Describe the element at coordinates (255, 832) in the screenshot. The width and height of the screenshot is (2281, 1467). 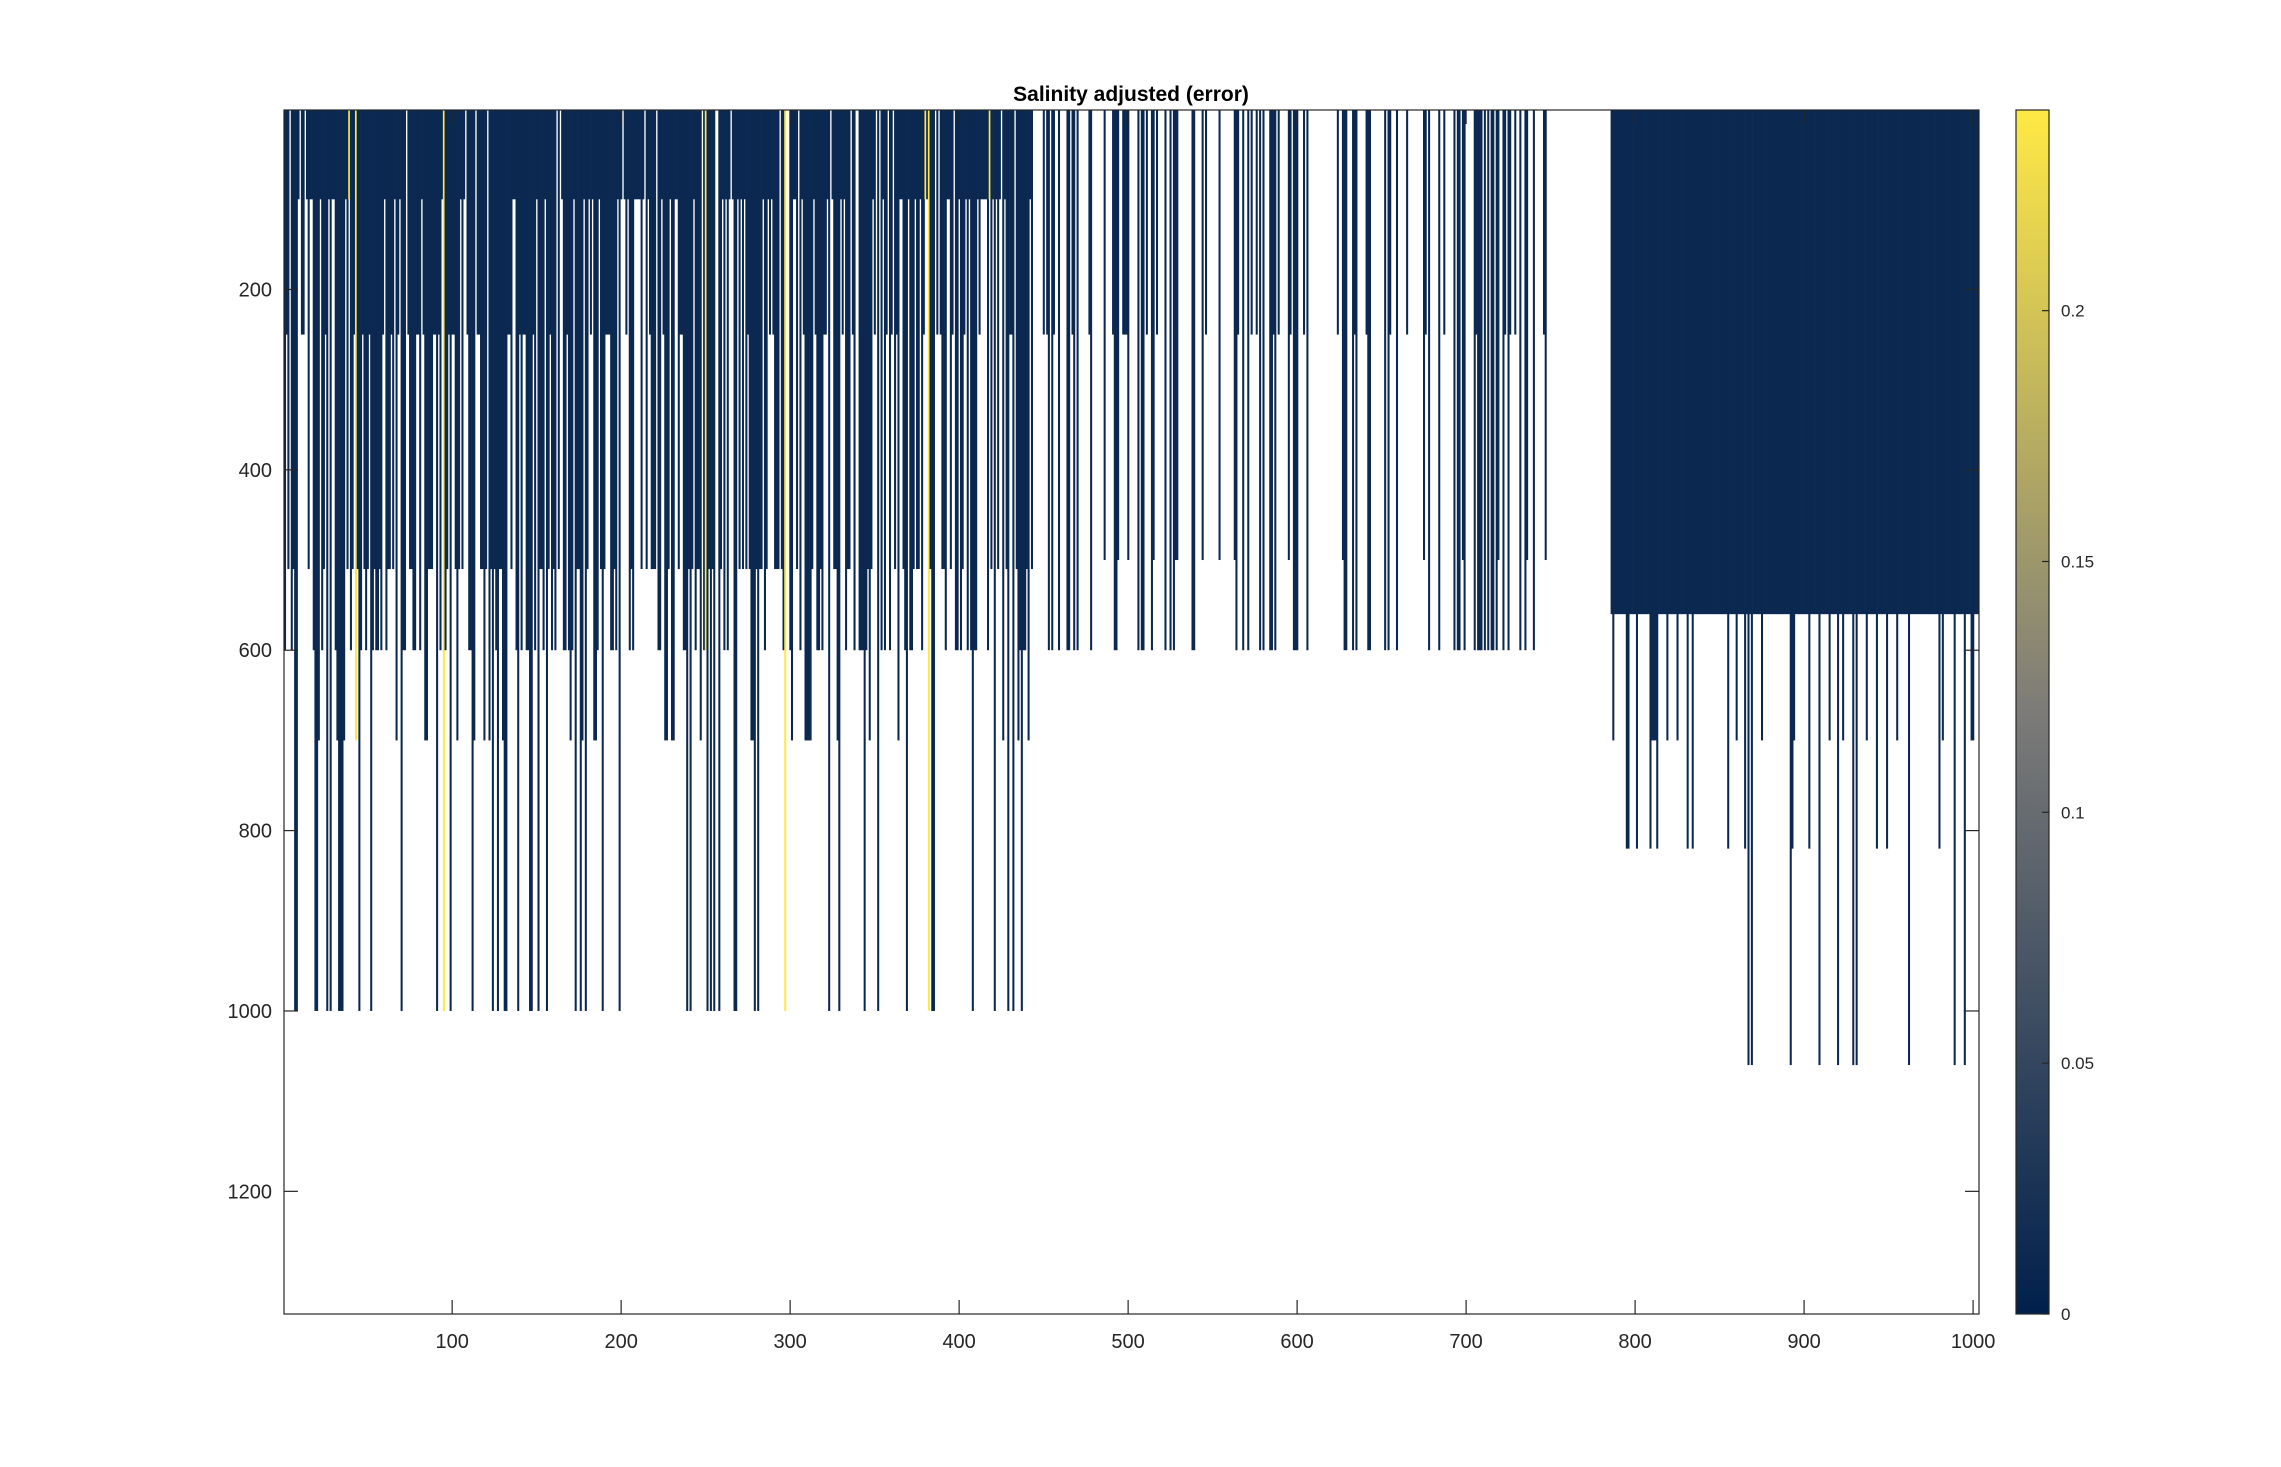
I see `y-tick-label: 800` at that location.